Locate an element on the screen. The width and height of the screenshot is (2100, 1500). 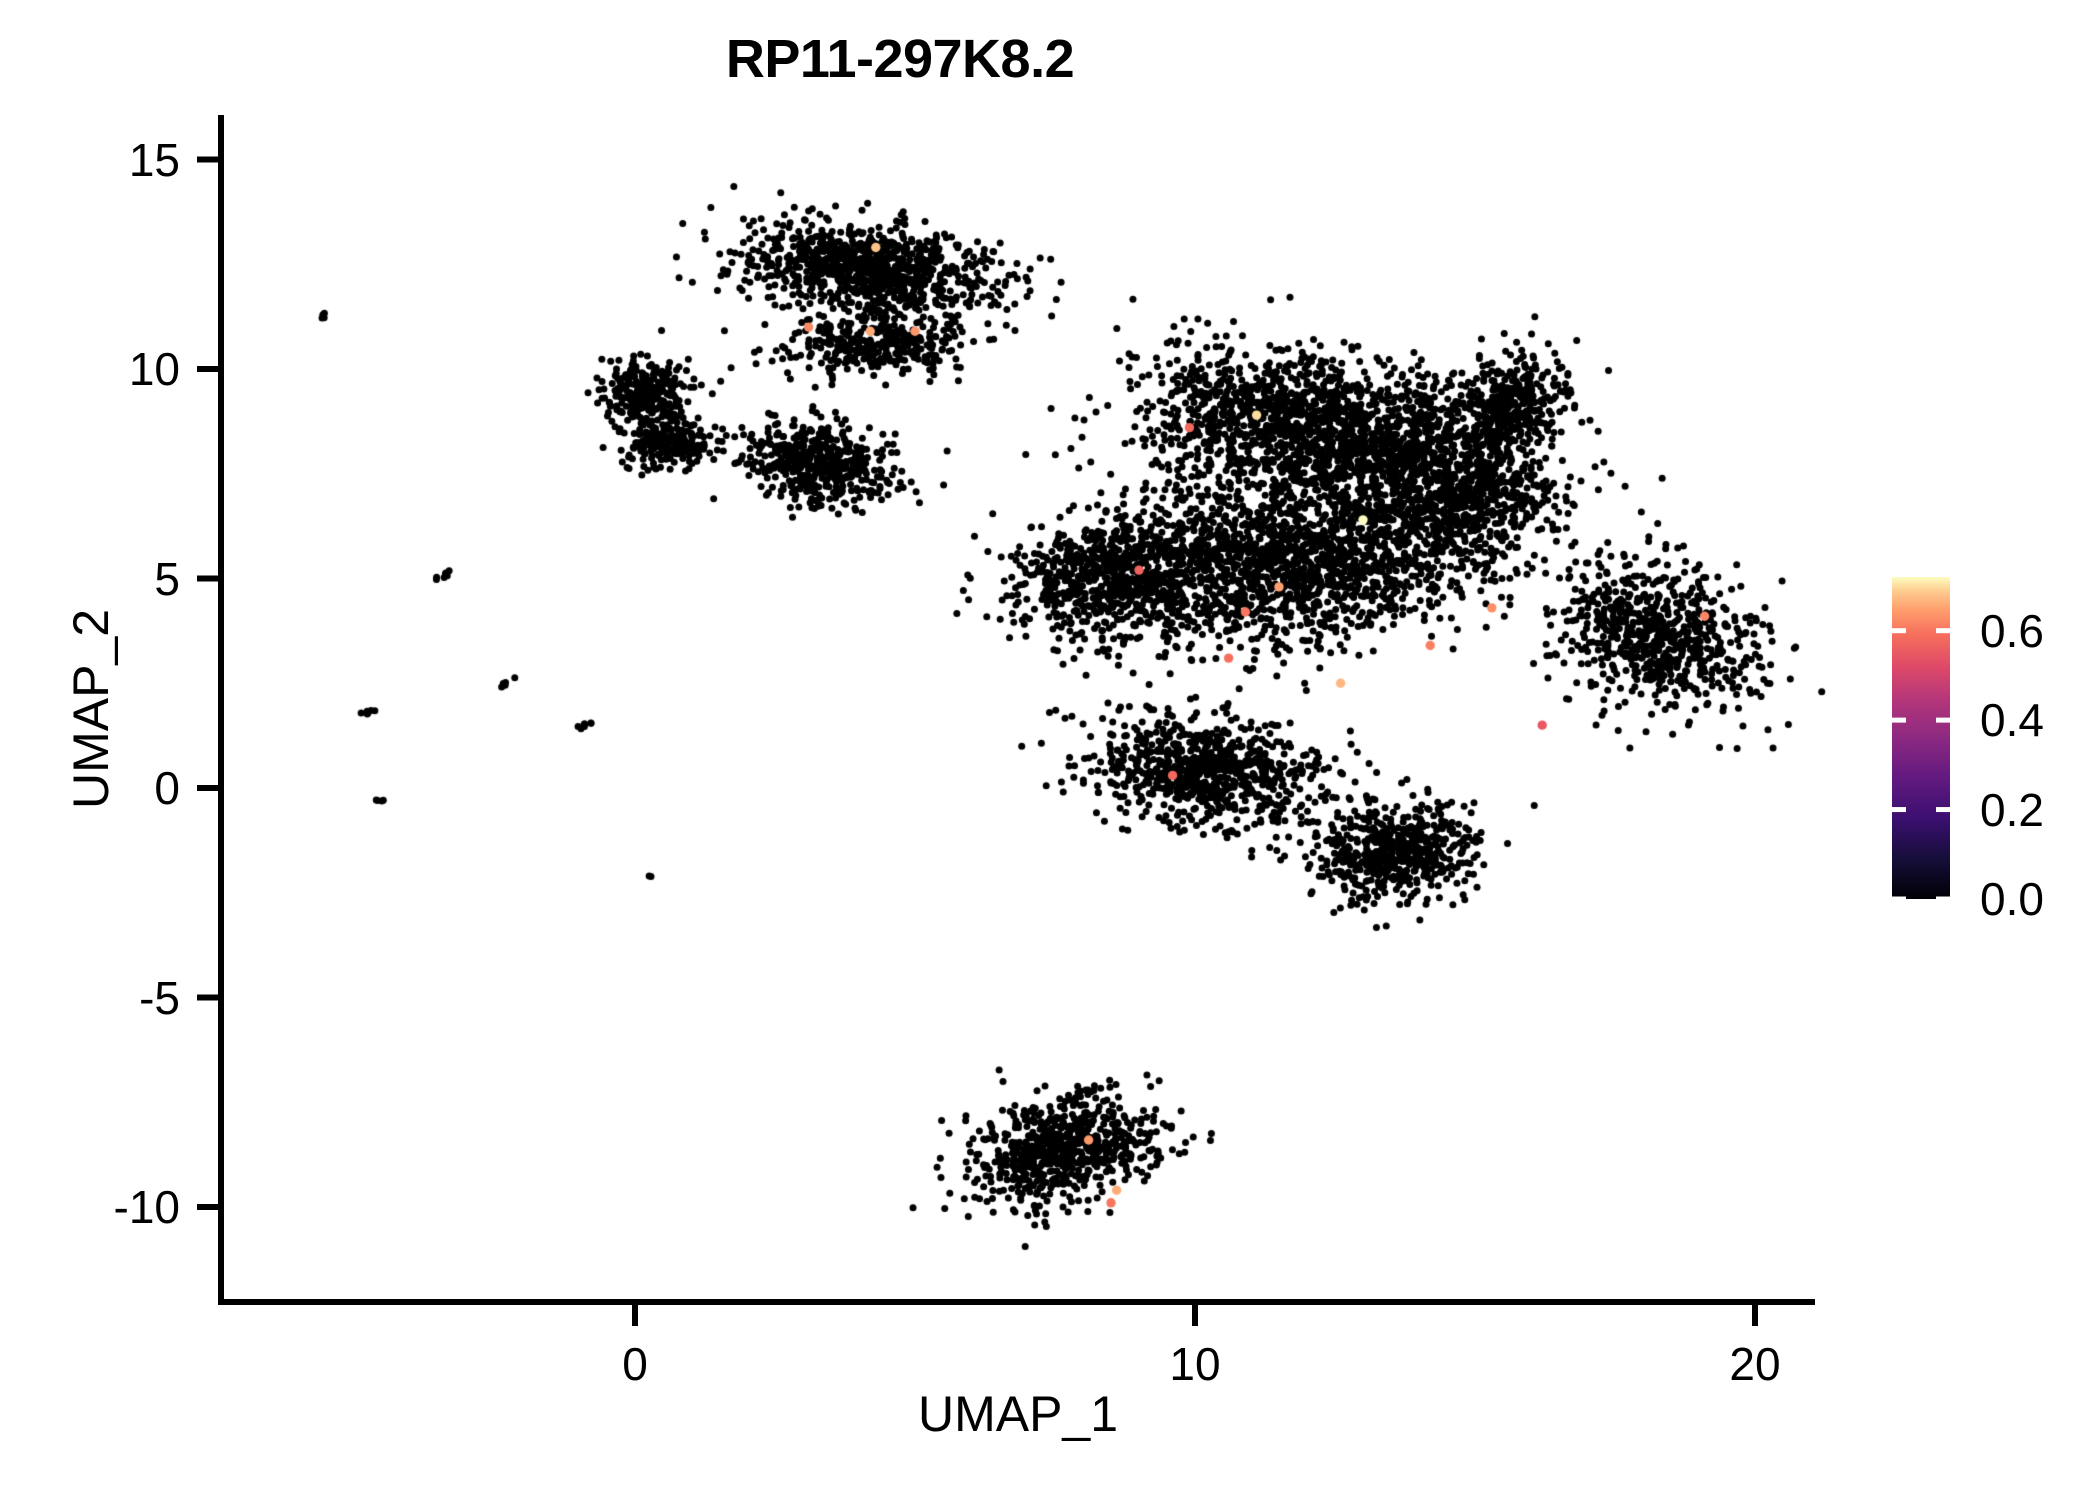
x-axis-title: UMAP_1 is located at coordinates (1018, 1414).